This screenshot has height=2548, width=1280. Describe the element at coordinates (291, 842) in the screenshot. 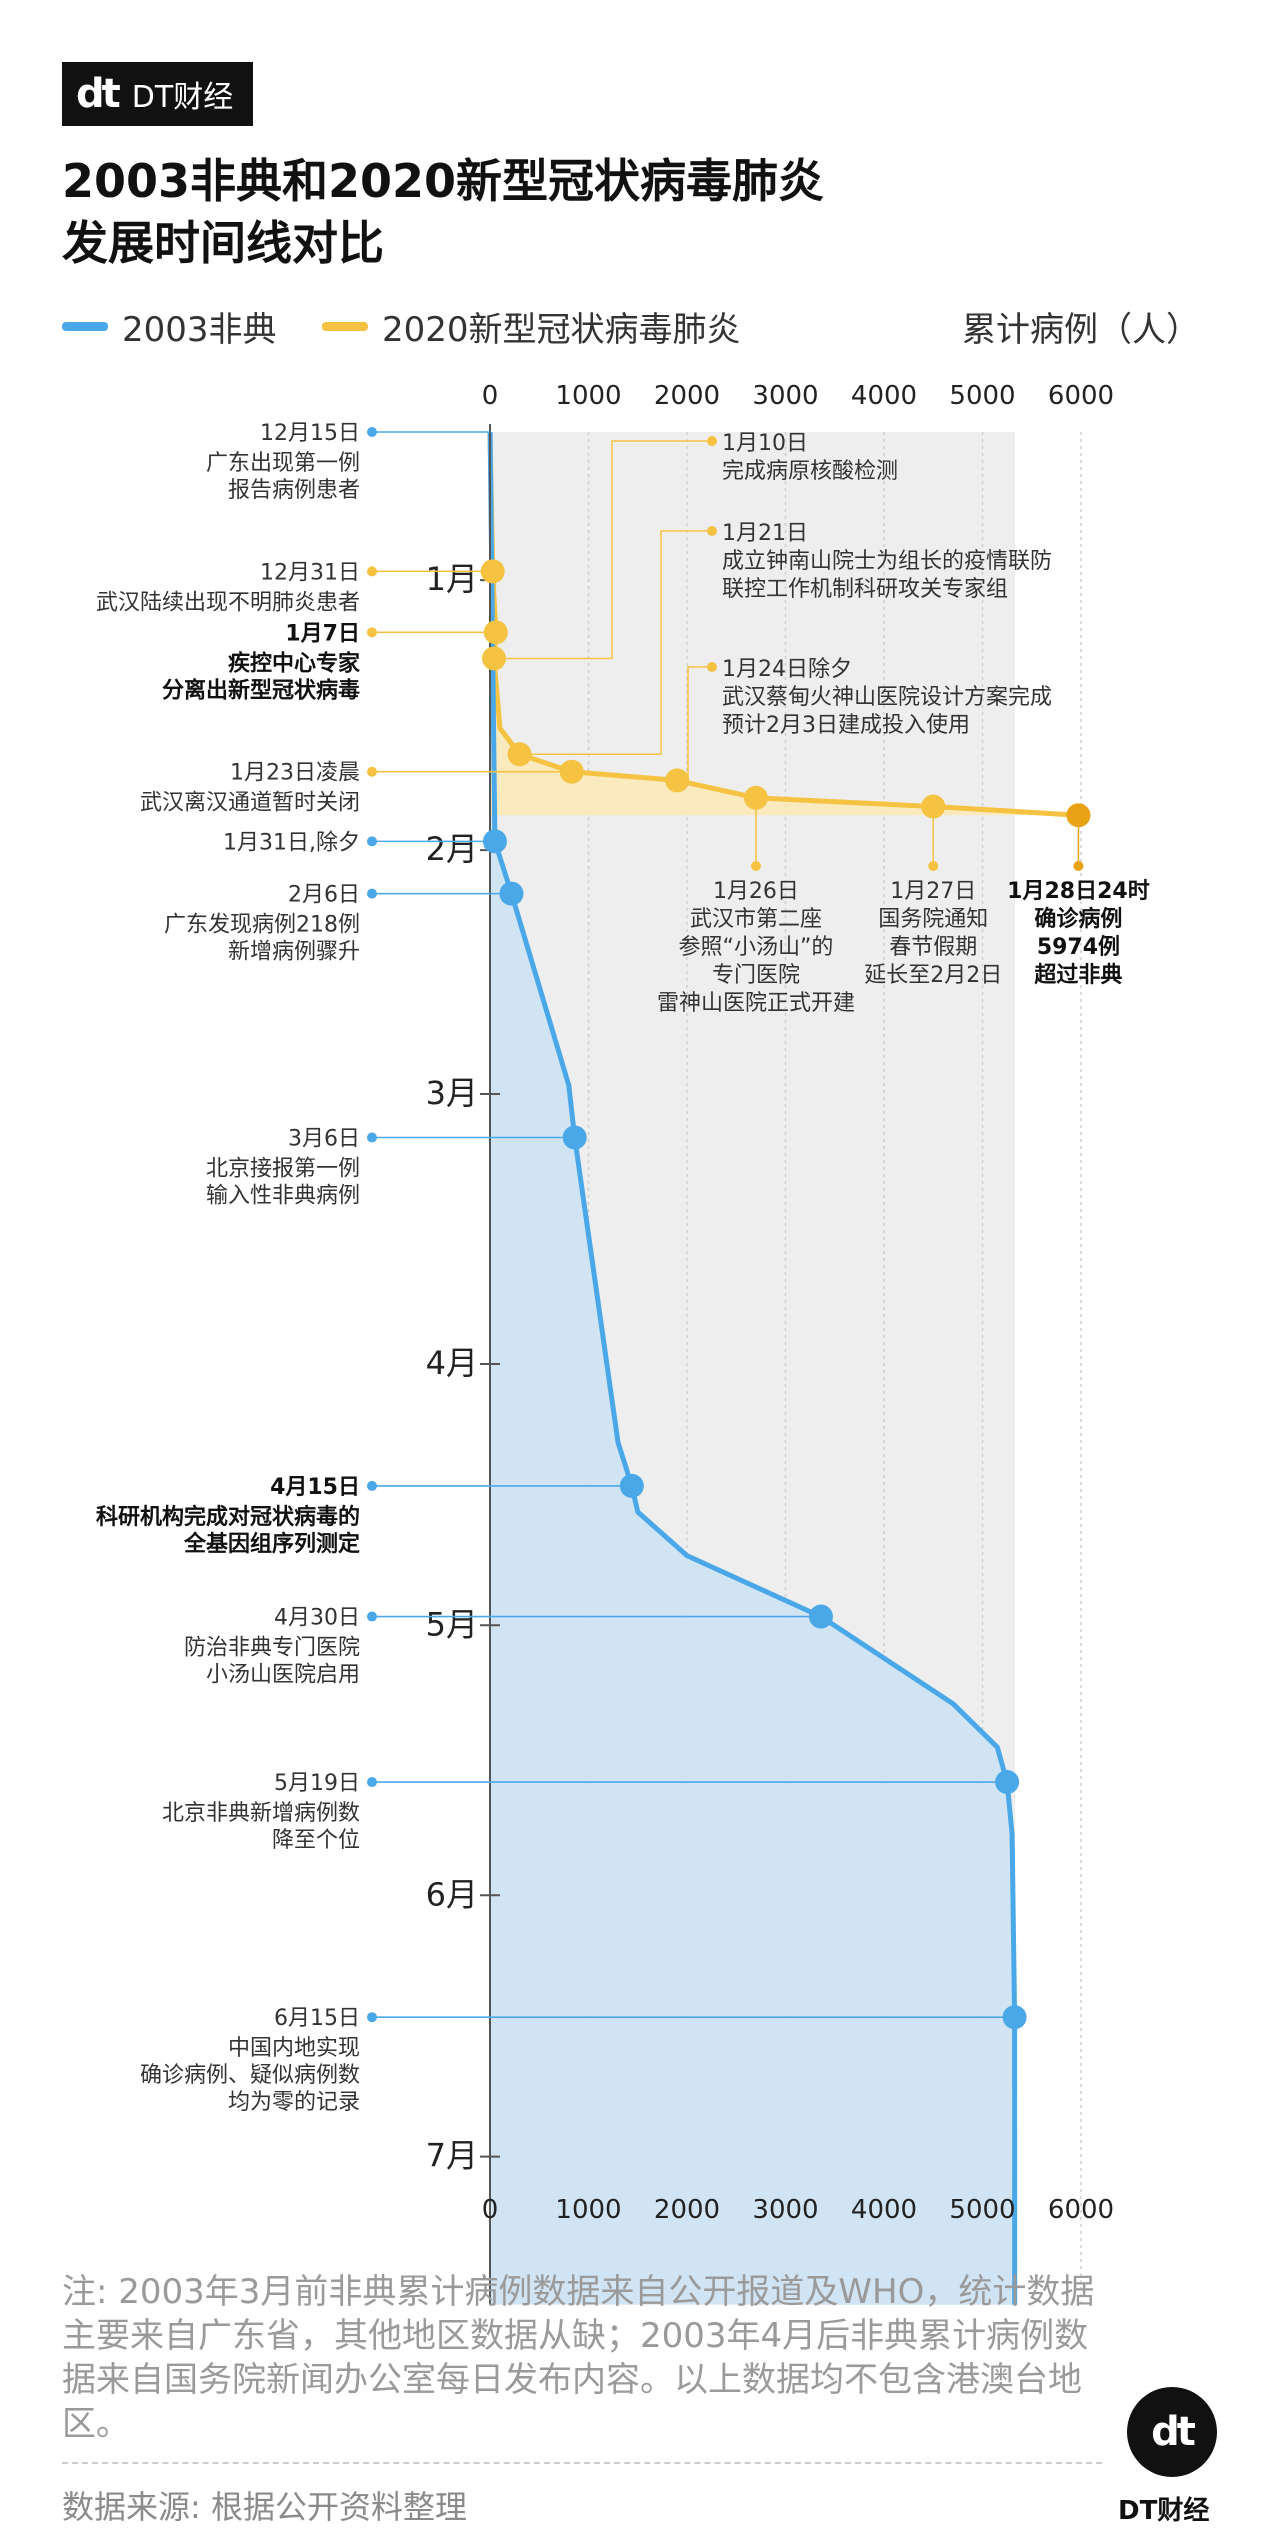

I see `event-date: 1月31日,除夕` at that location.